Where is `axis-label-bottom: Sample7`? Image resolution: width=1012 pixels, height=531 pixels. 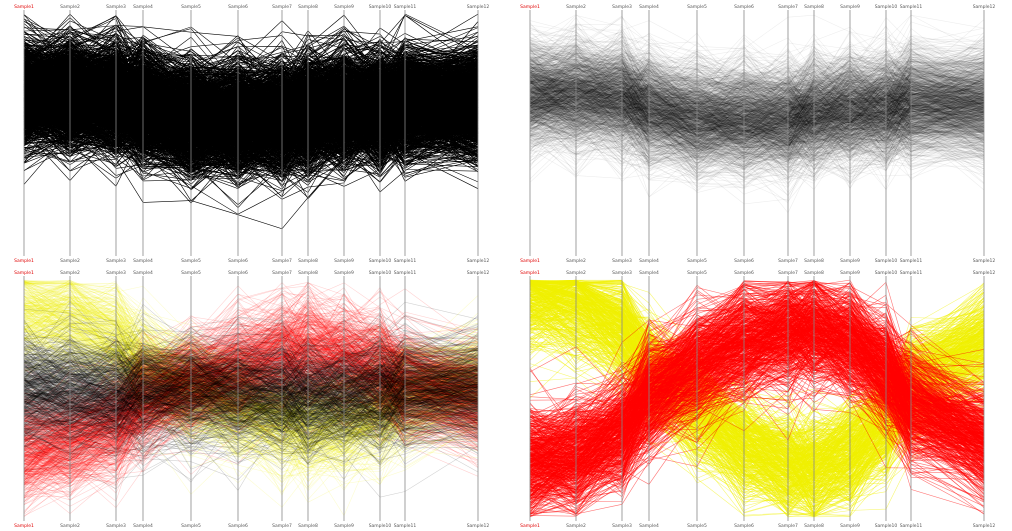
axis-label-bottom: Sample7 is located at coordinates (282, 526).